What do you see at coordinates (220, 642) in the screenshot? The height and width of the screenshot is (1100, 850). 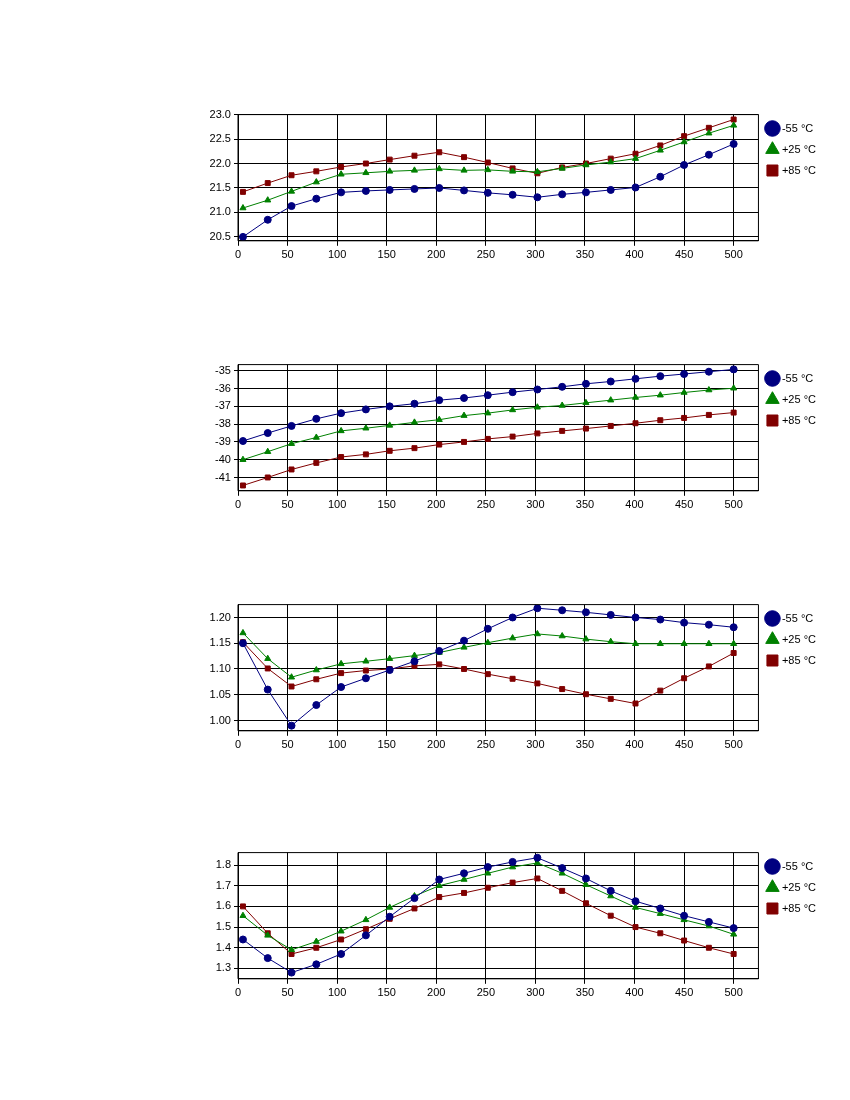 I see `y-tick-label: 1.15` at bounding box center [220, 642].